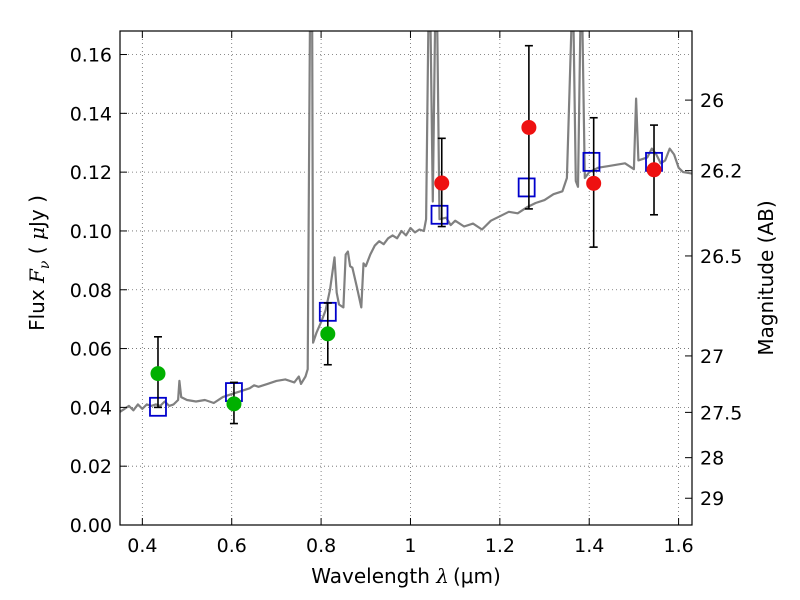 This screenshot has height=600, width=800. I want to click on x-tick-label: 0.8, so click(321, 546).